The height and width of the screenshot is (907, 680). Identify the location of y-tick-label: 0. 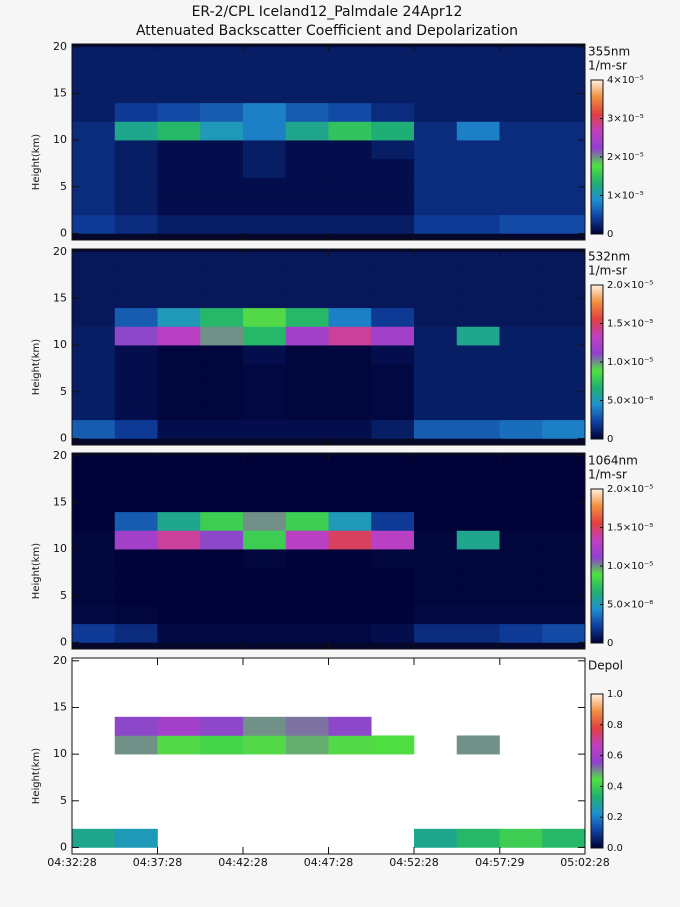
(63, 232).